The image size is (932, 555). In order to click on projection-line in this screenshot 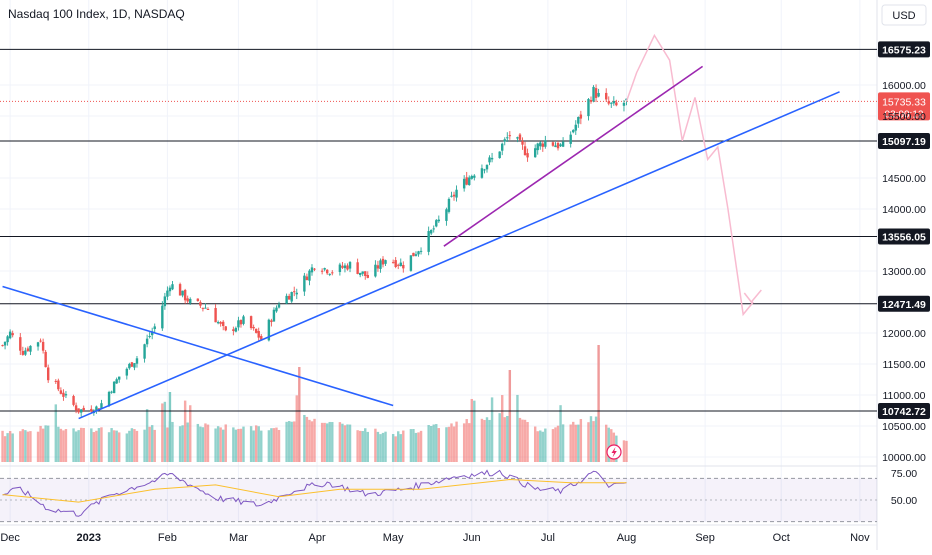, I will do `click(689, 175)`.